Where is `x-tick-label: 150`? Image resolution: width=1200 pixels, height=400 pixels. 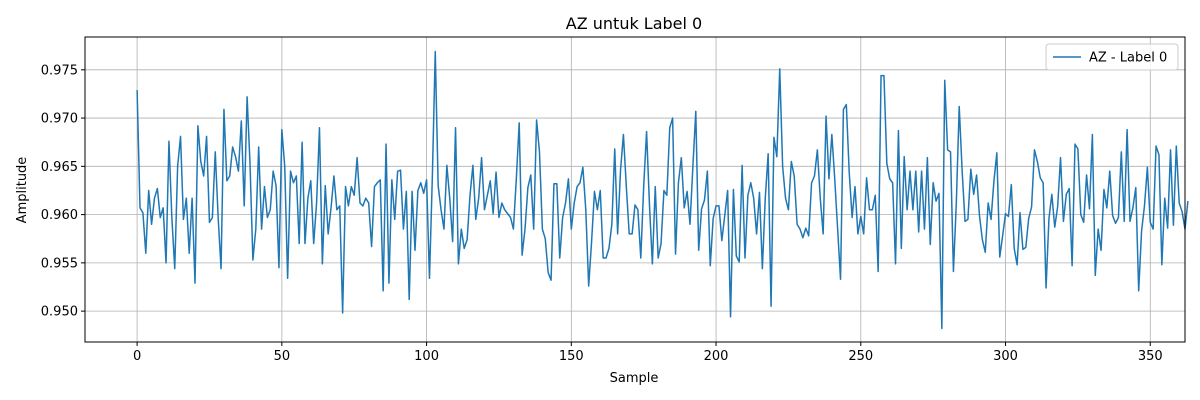
x-tick-label: 150 is located at coordinates (571, 356).